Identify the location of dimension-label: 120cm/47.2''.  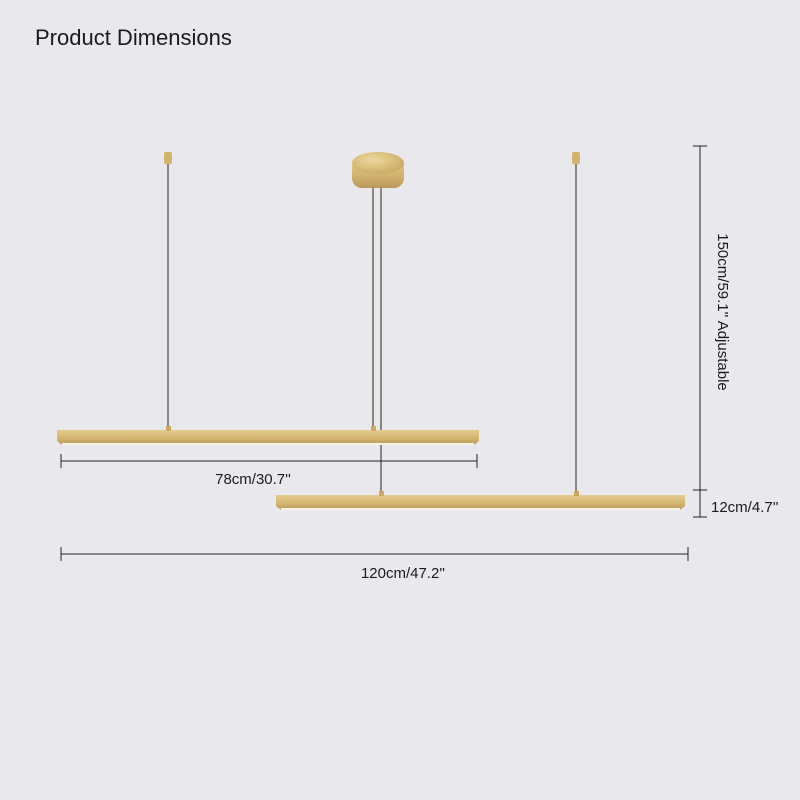
(403, 573).